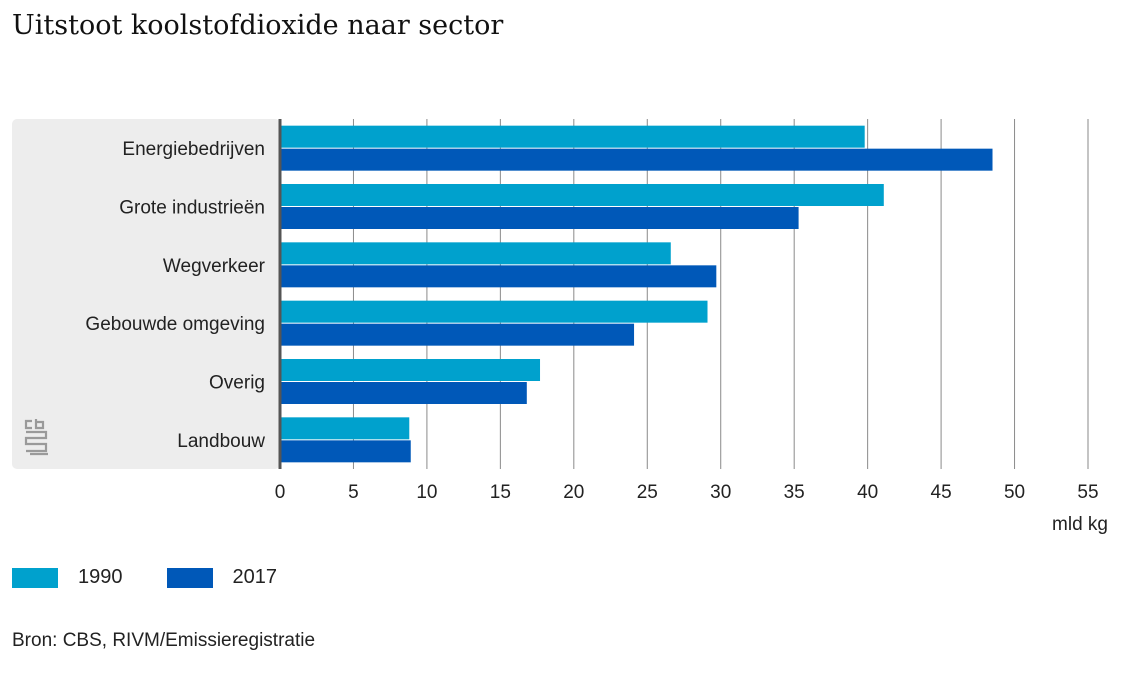  What do you see at coordinates (35, 577) in the screenshot?
I see `legend-swatch-1990` at bounding box center [35, 577].